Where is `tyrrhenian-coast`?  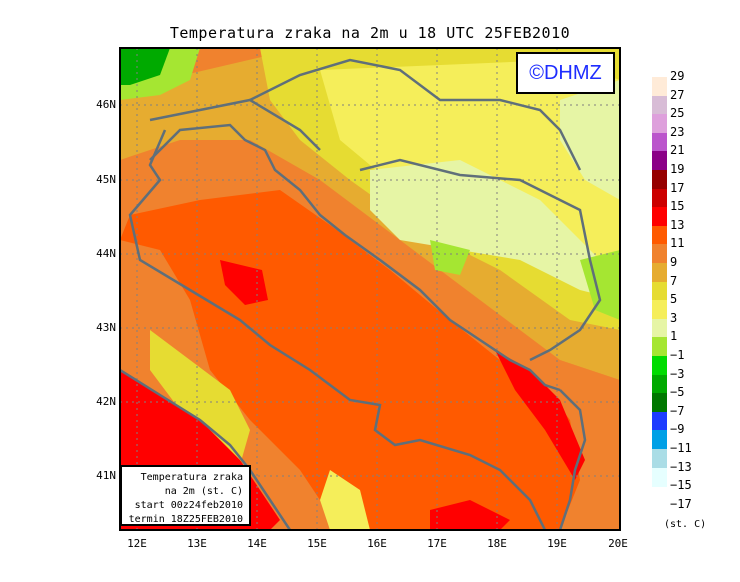
tyrrhenian-coast is located at coordinates (206, 449).